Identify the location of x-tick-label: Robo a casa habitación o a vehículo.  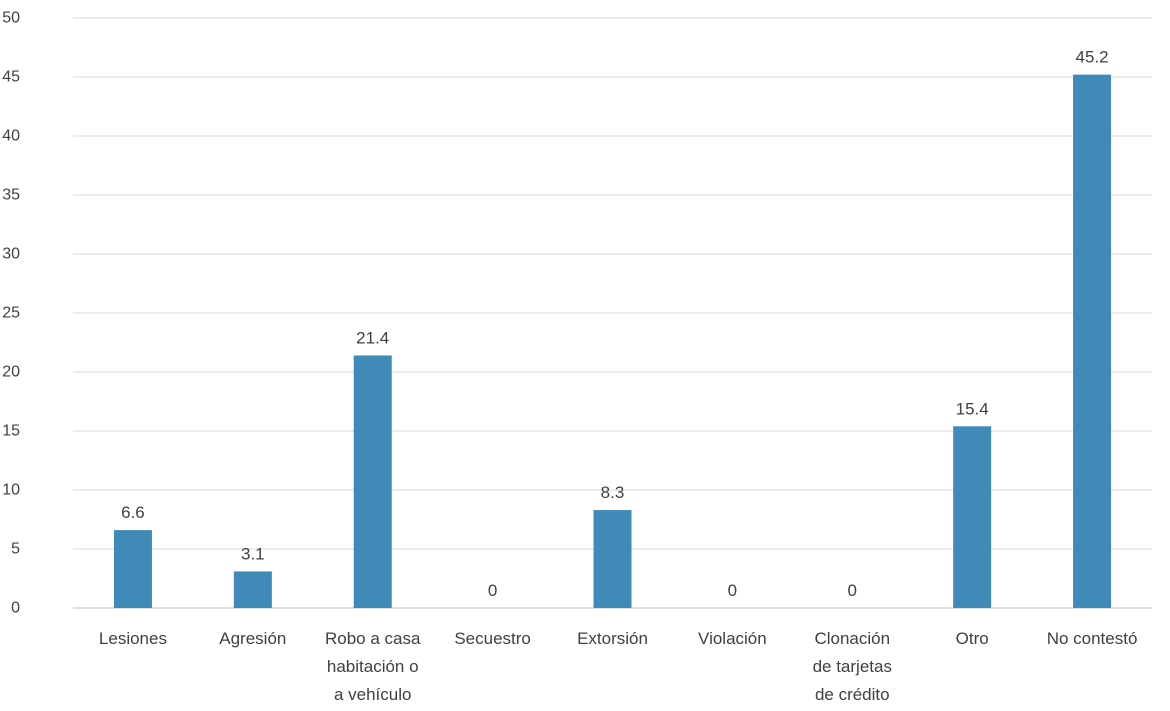
(373, 666).